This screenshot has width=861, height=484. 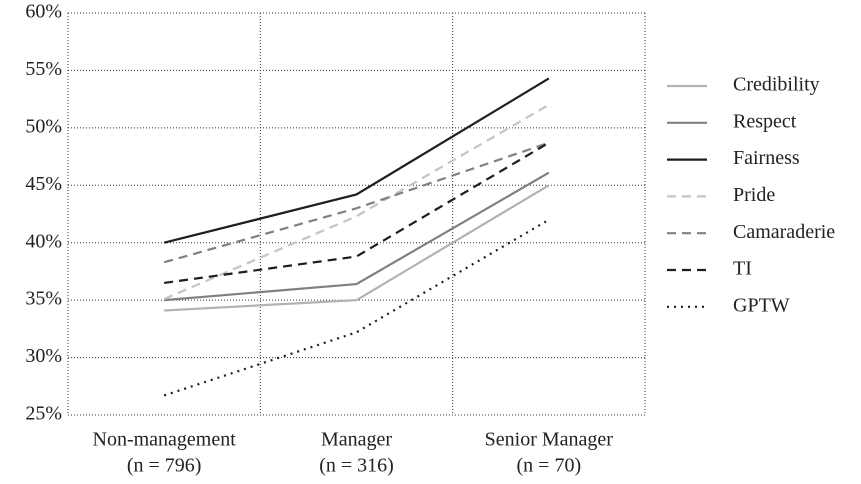 What do you see at coordinates (549, 466) in the screenshot?
I see `x-tick-label: (n = 70)` at bounding box center [549, 466].